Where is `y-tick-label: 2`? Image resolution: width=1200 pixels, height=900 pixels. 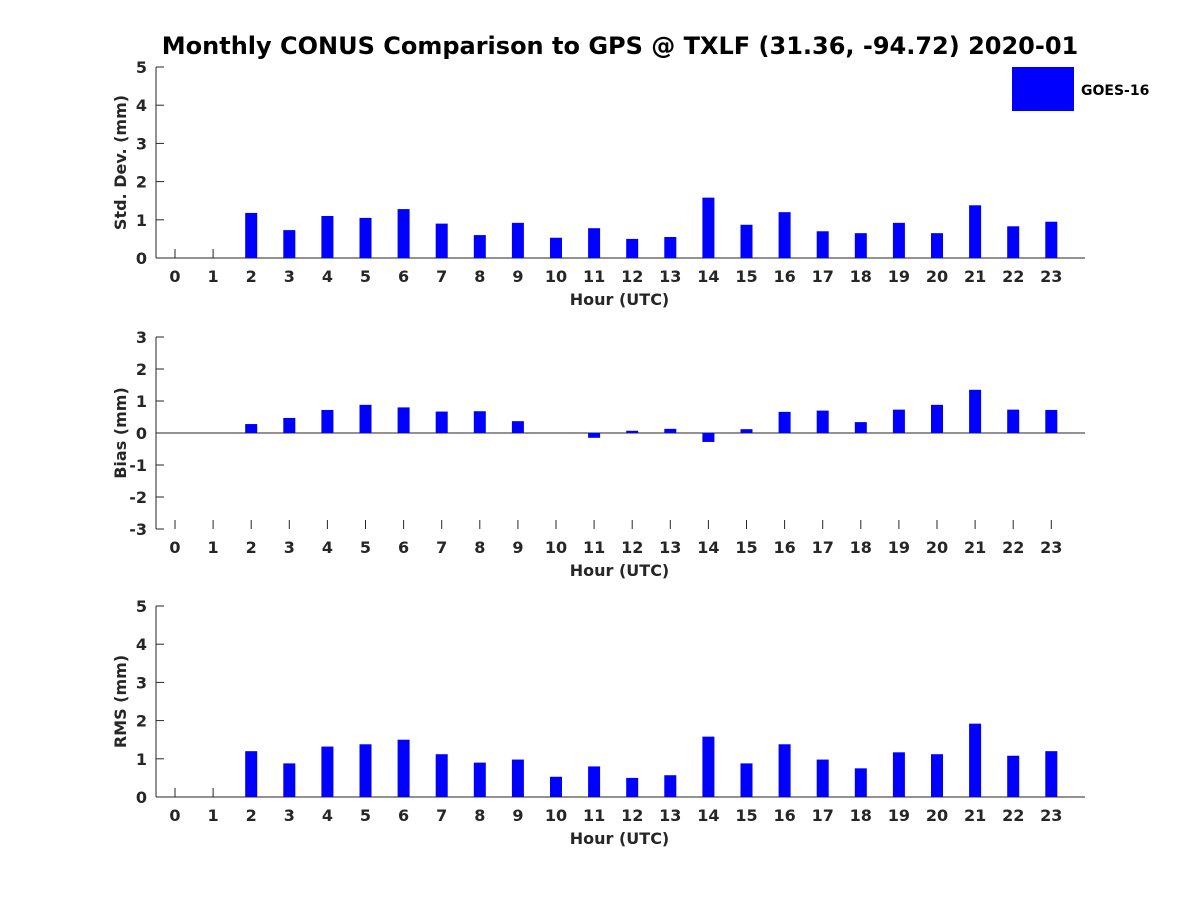
y-tick-label: 2 is located at coordinates (141, 369).